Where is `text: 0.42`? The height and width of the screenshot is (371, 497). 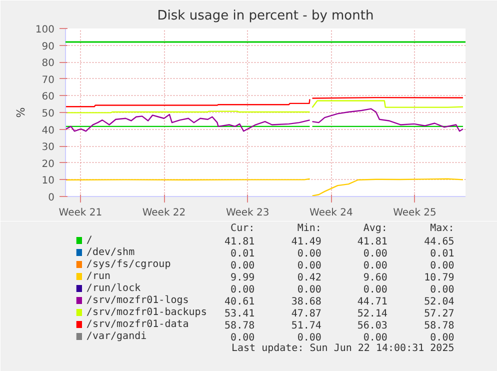 text: 0.42 is located at coordinates (309, 278).